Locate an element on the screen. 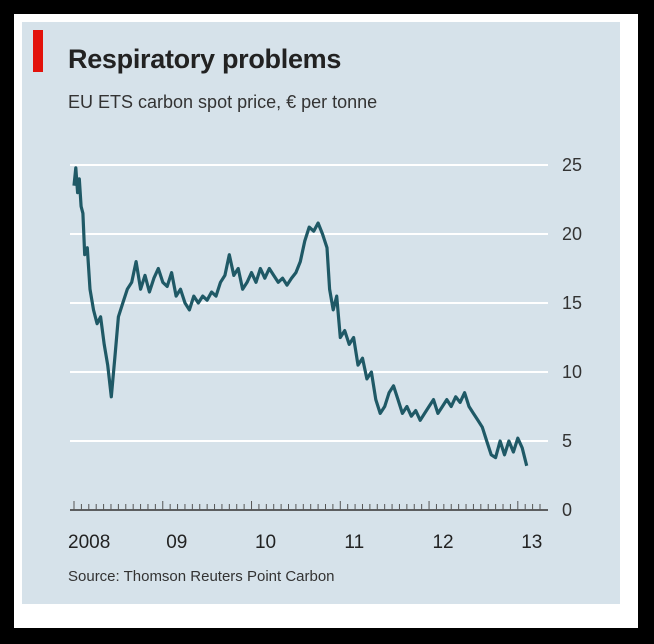  x-axis is located at coordinates (309, 506).